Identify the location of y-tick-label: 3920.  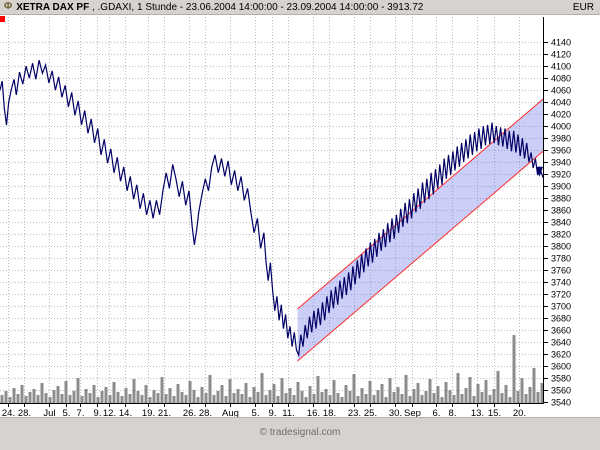
(561, 175).